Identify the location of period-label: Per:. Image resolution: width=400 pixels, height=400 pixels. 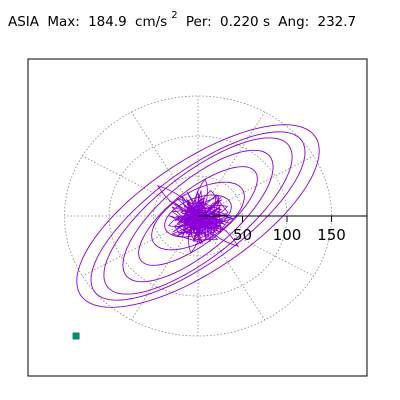
(198, 21).